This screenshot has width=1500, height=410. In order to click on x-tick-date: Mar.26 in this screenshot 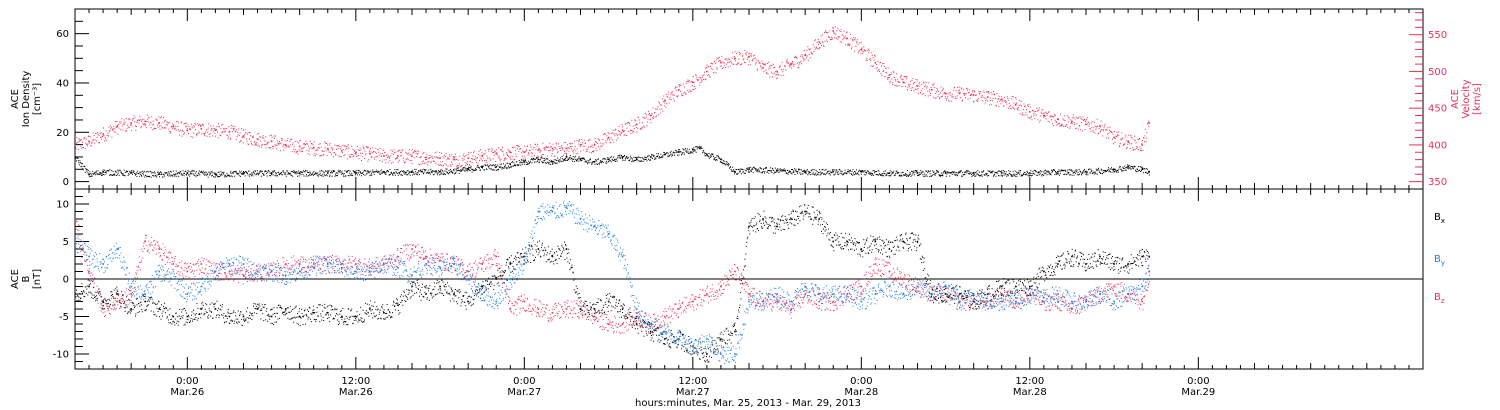, I will do `click(356, 392)`.